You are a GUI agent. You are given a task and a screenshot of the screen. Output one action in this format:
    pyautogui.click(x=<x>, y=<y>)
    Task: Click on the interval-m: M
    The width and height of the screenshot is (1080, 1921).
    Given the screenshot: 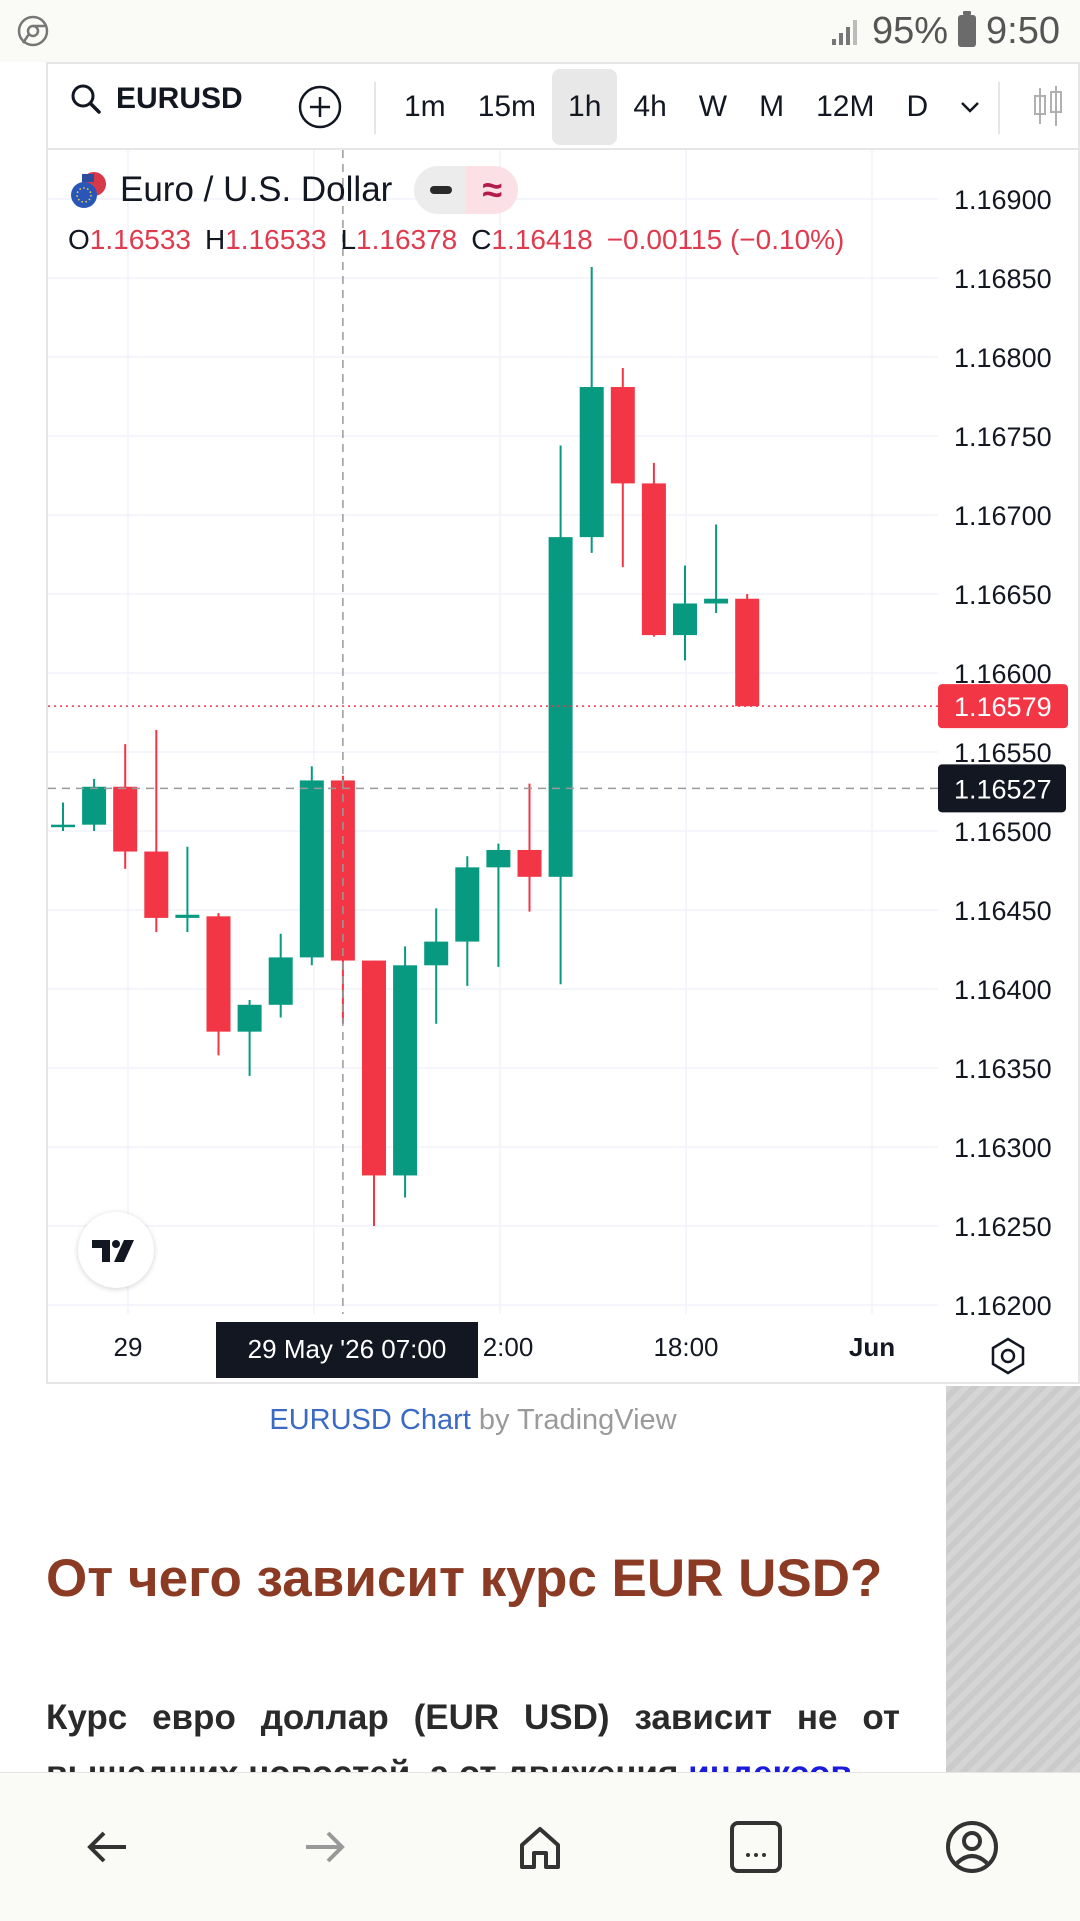 What is the action you would take?
    pyautogui.click(x=772, y=106)
    